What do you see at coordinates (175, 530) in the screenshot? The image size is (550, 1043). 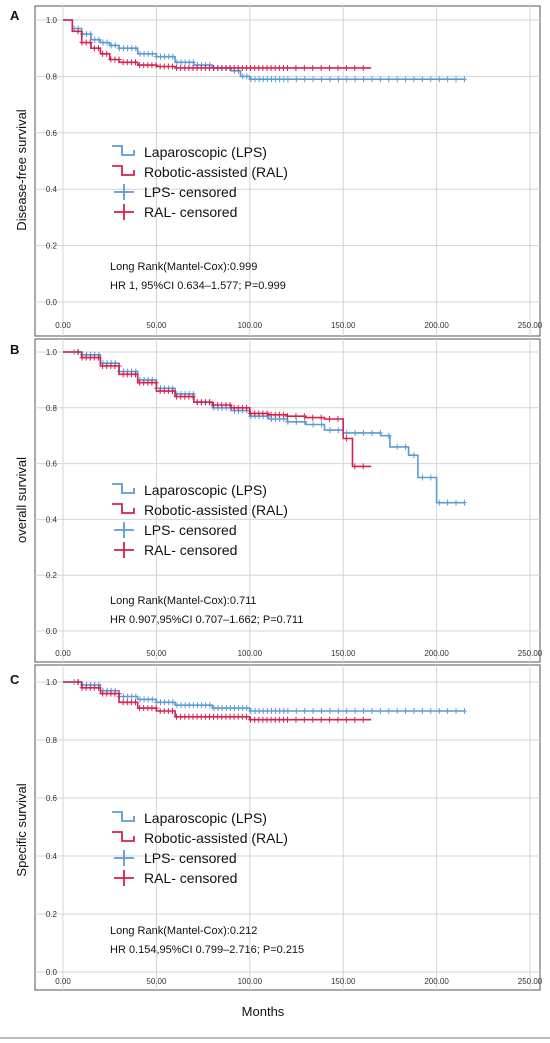 I see `legend-lps-censored: LPS- censored` at bounding box center [175, 530].